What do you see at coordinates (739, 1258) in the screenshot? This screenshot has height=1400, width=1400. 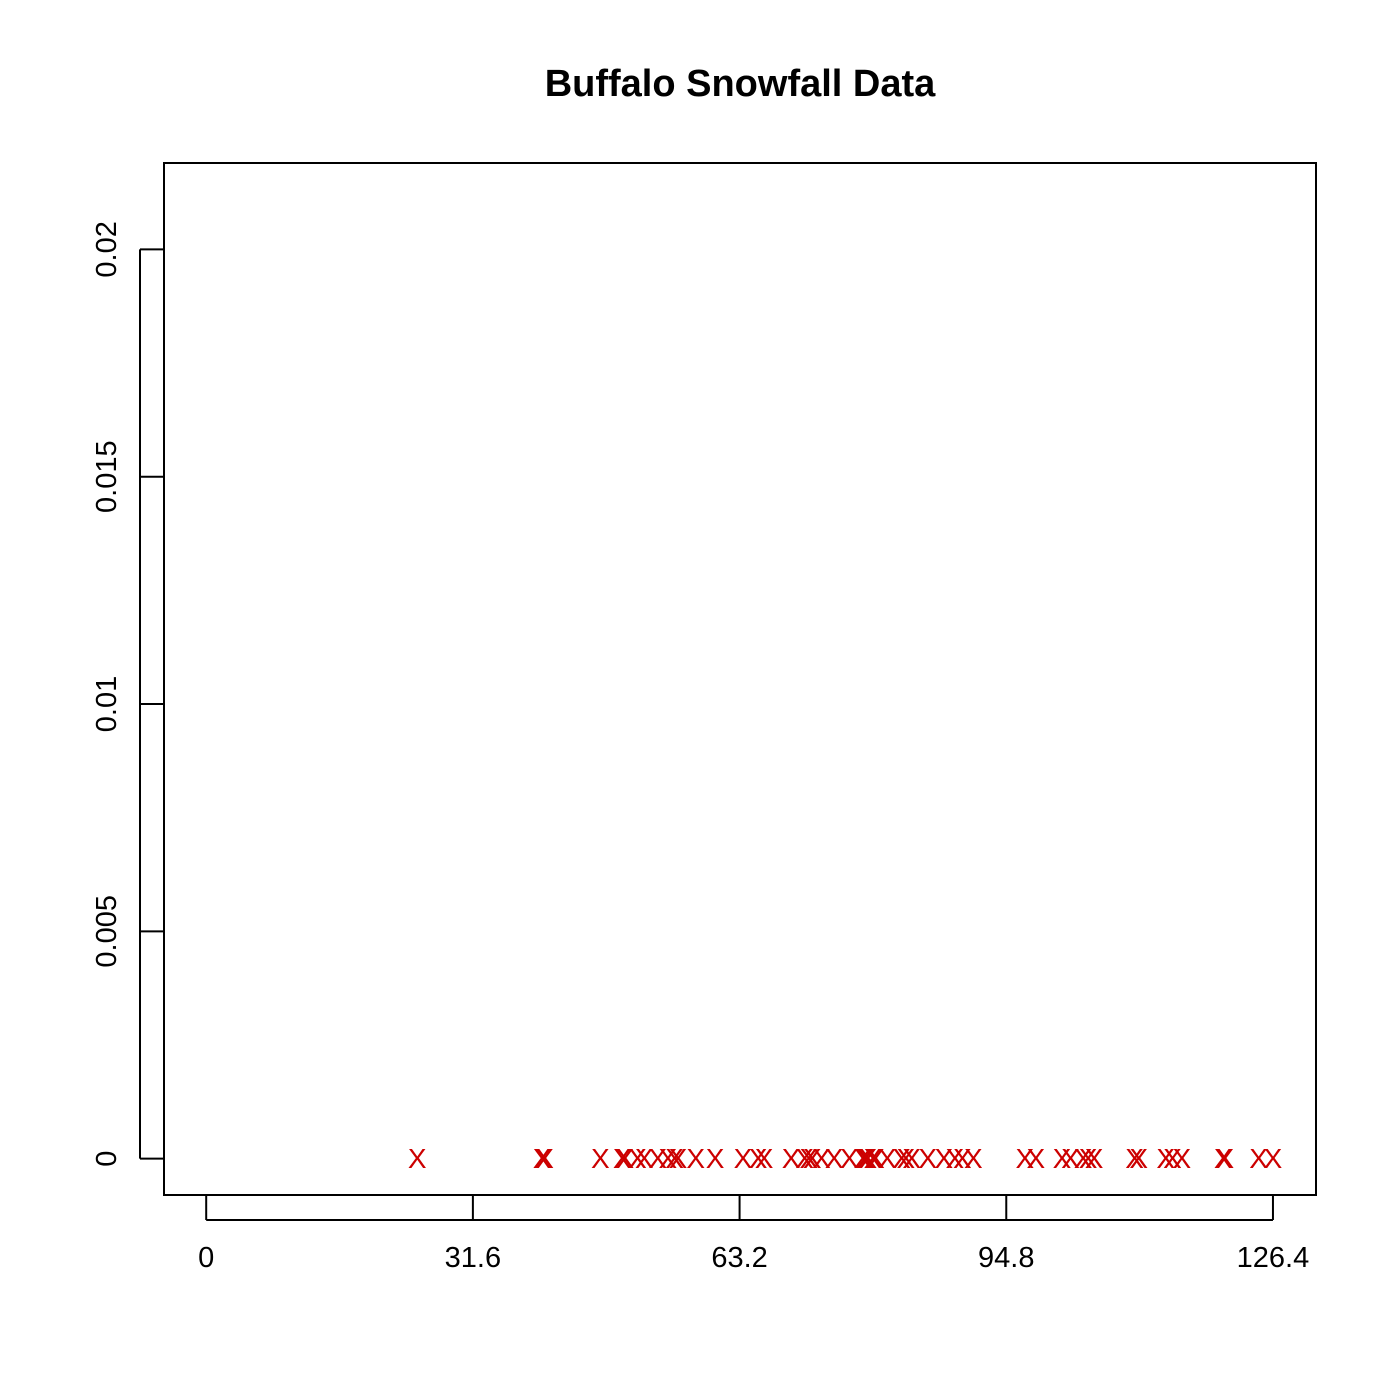 I see `x-tick-label: 63.2` at bounding box center [739, 1258].